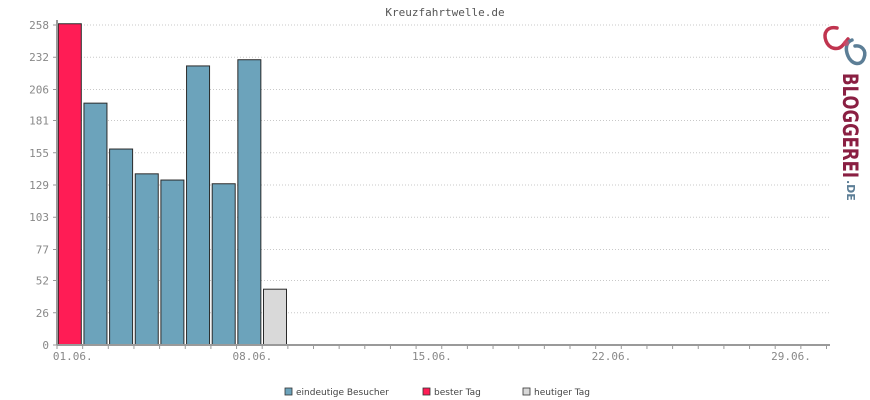  Describe the element at coordinates (562, 393) in the screenshot. I see `legend-label: heutiger Tag` at that location.